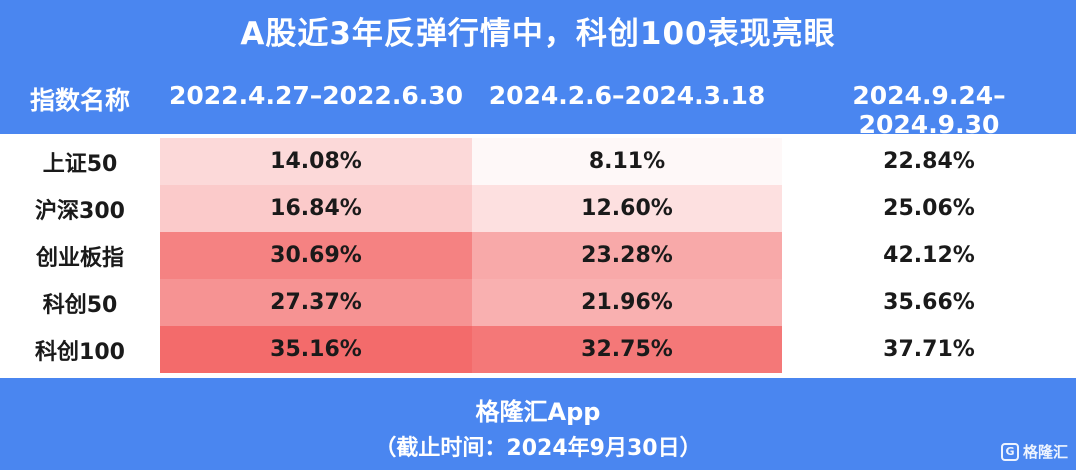  I want to click on table-cell: 30.69%, so click(316, 255).